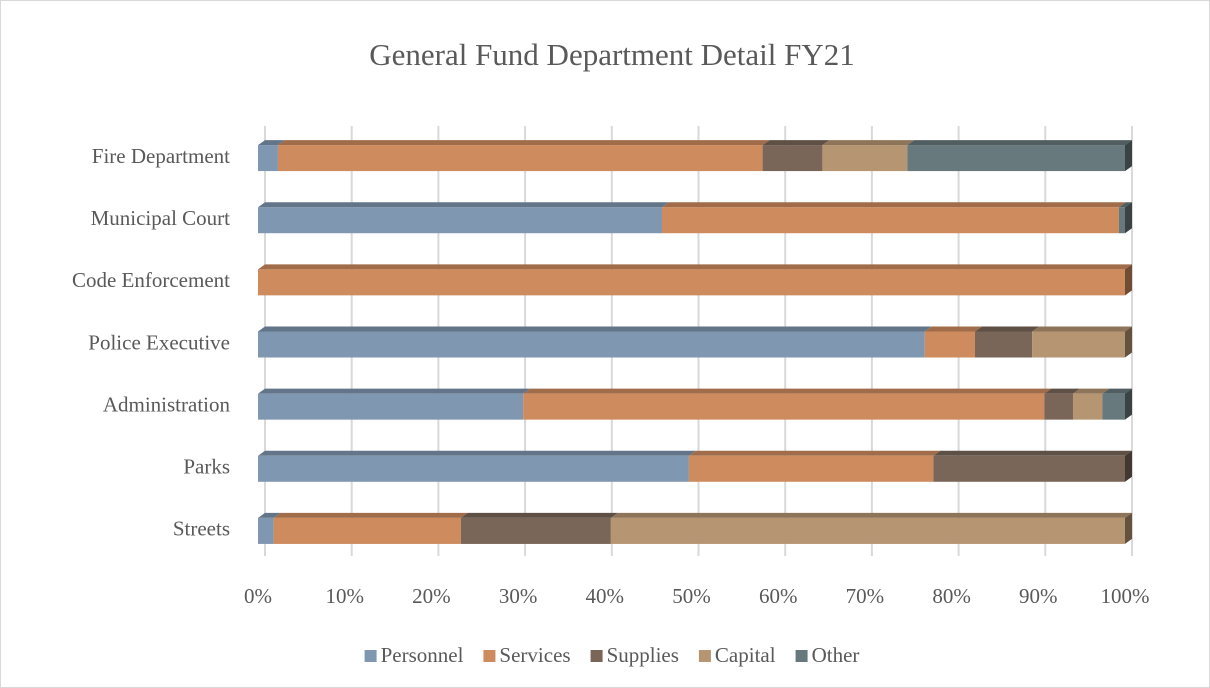 This screenshot has width=1210, height=688. I want to click on x-tick-label: 50%, so click(691, 596).